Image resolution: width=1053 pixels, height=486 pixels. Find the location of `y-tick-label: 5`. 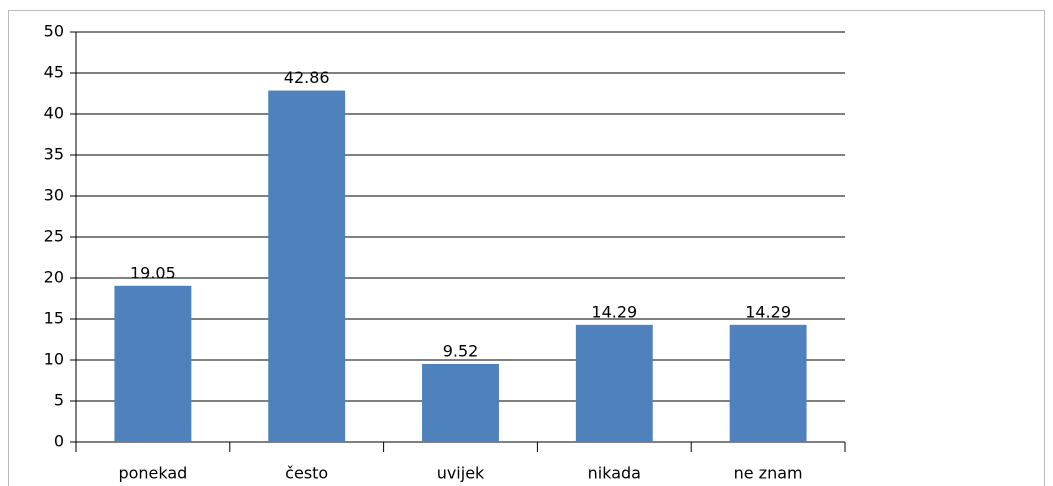

y-tick-label: 5 is located at coordinates (59, 400).